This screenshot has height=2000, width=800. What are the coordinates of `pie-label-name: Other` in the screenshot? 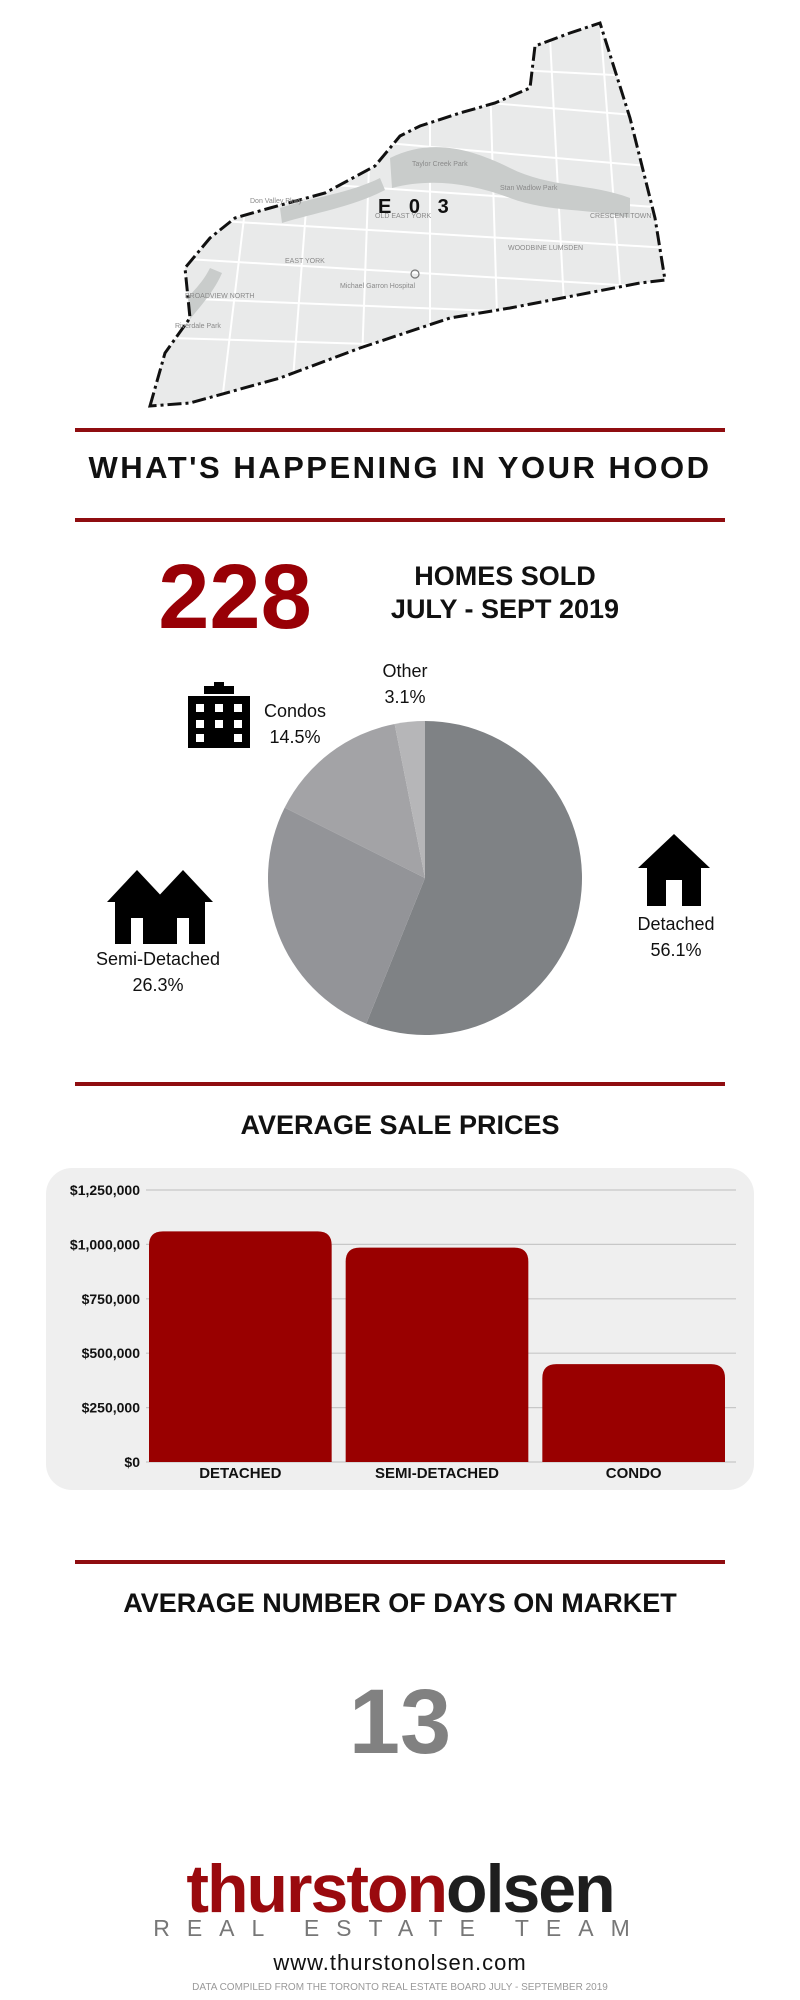 It's located at (405, 671).